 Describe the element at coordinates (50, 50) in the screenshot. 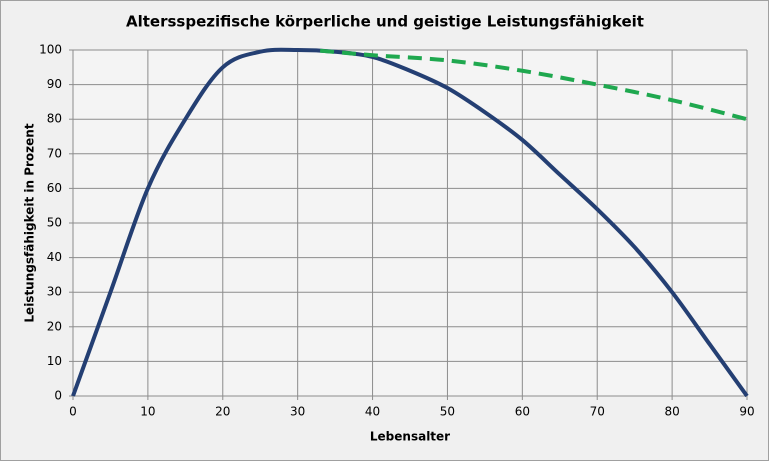

I see `y-tick-label: 100` at that location.